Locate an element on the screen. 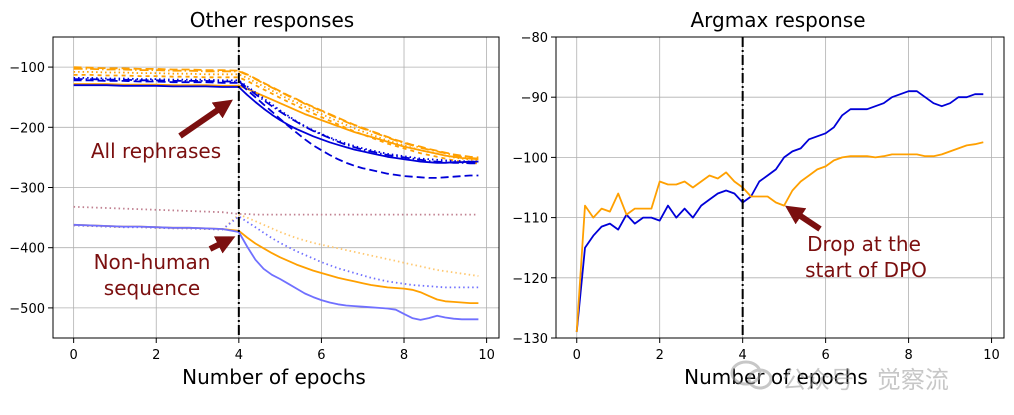 The image size is (1014, 415). left-y-tick-label: −100 is located at coordinates (27, 68).